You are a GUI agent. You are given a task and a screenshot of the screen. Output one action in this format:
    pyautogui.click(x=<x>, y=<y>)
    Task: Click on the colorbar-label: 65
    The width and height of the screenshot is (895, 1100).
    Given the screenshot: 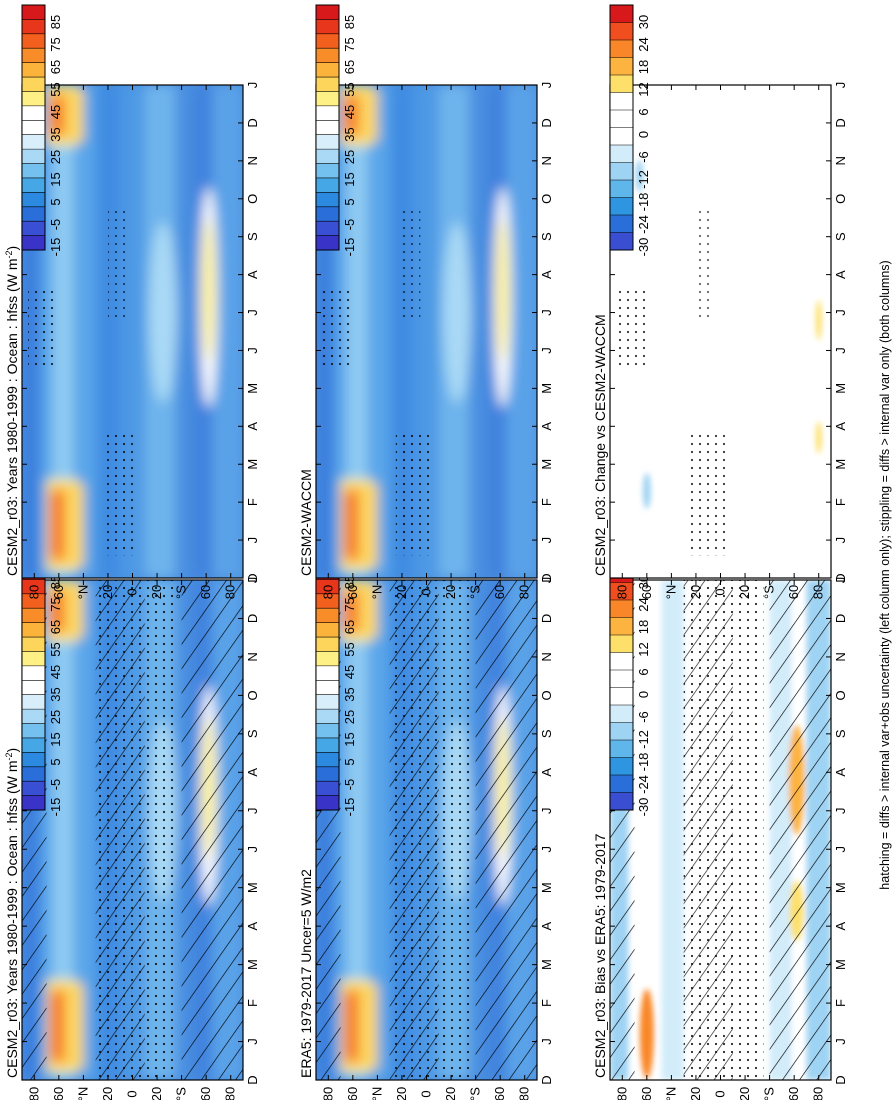 What is the action you would take?
    pyautogui.click(x=55, y=627)
    